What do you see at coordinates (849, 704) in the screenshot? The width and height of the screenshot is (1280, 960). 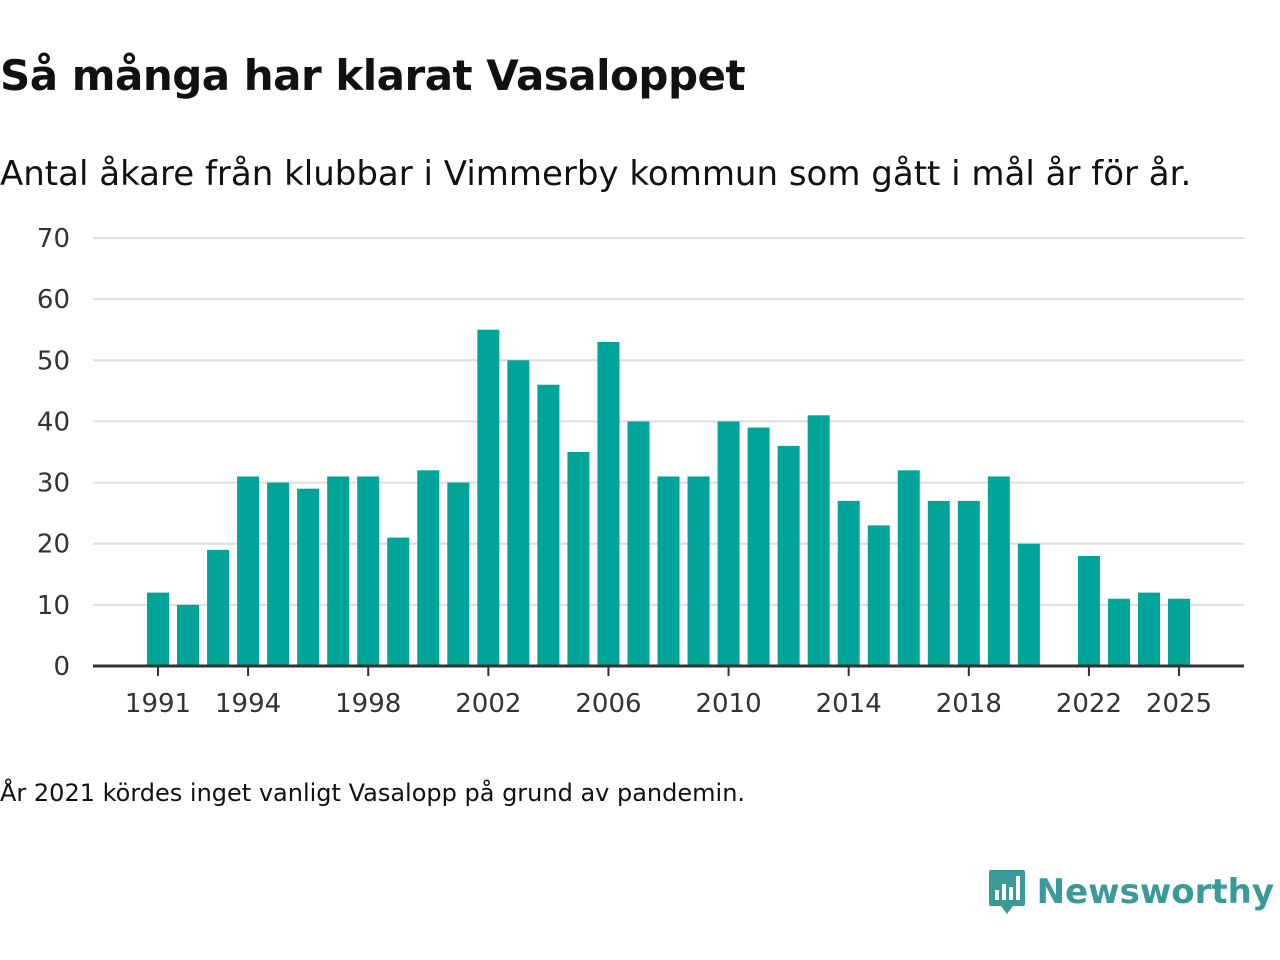 I see `x-tick-label: 2014` at bounding box center [849, 704].